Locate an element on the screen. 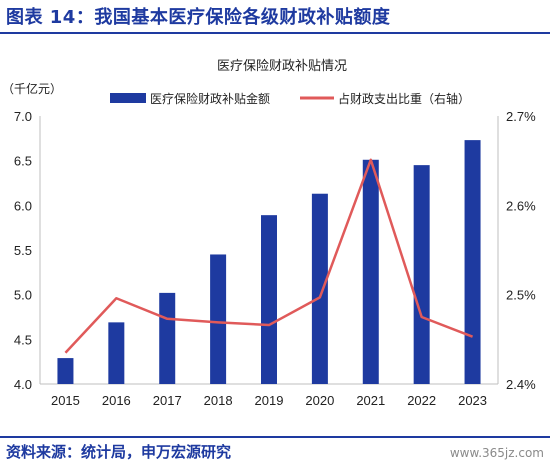  bar-2018 is located at coordinates (218, 319).